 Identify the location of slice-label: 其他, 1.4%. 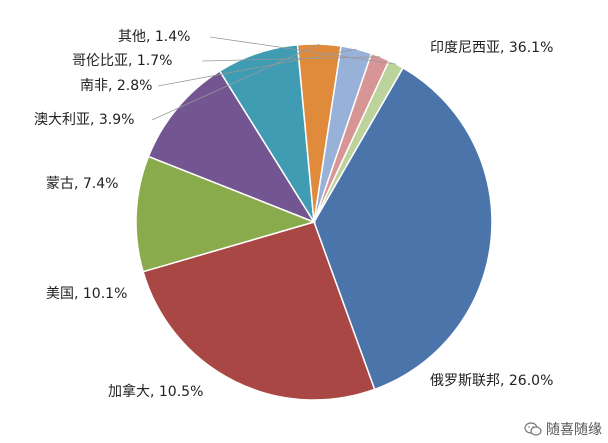
(154, 37).